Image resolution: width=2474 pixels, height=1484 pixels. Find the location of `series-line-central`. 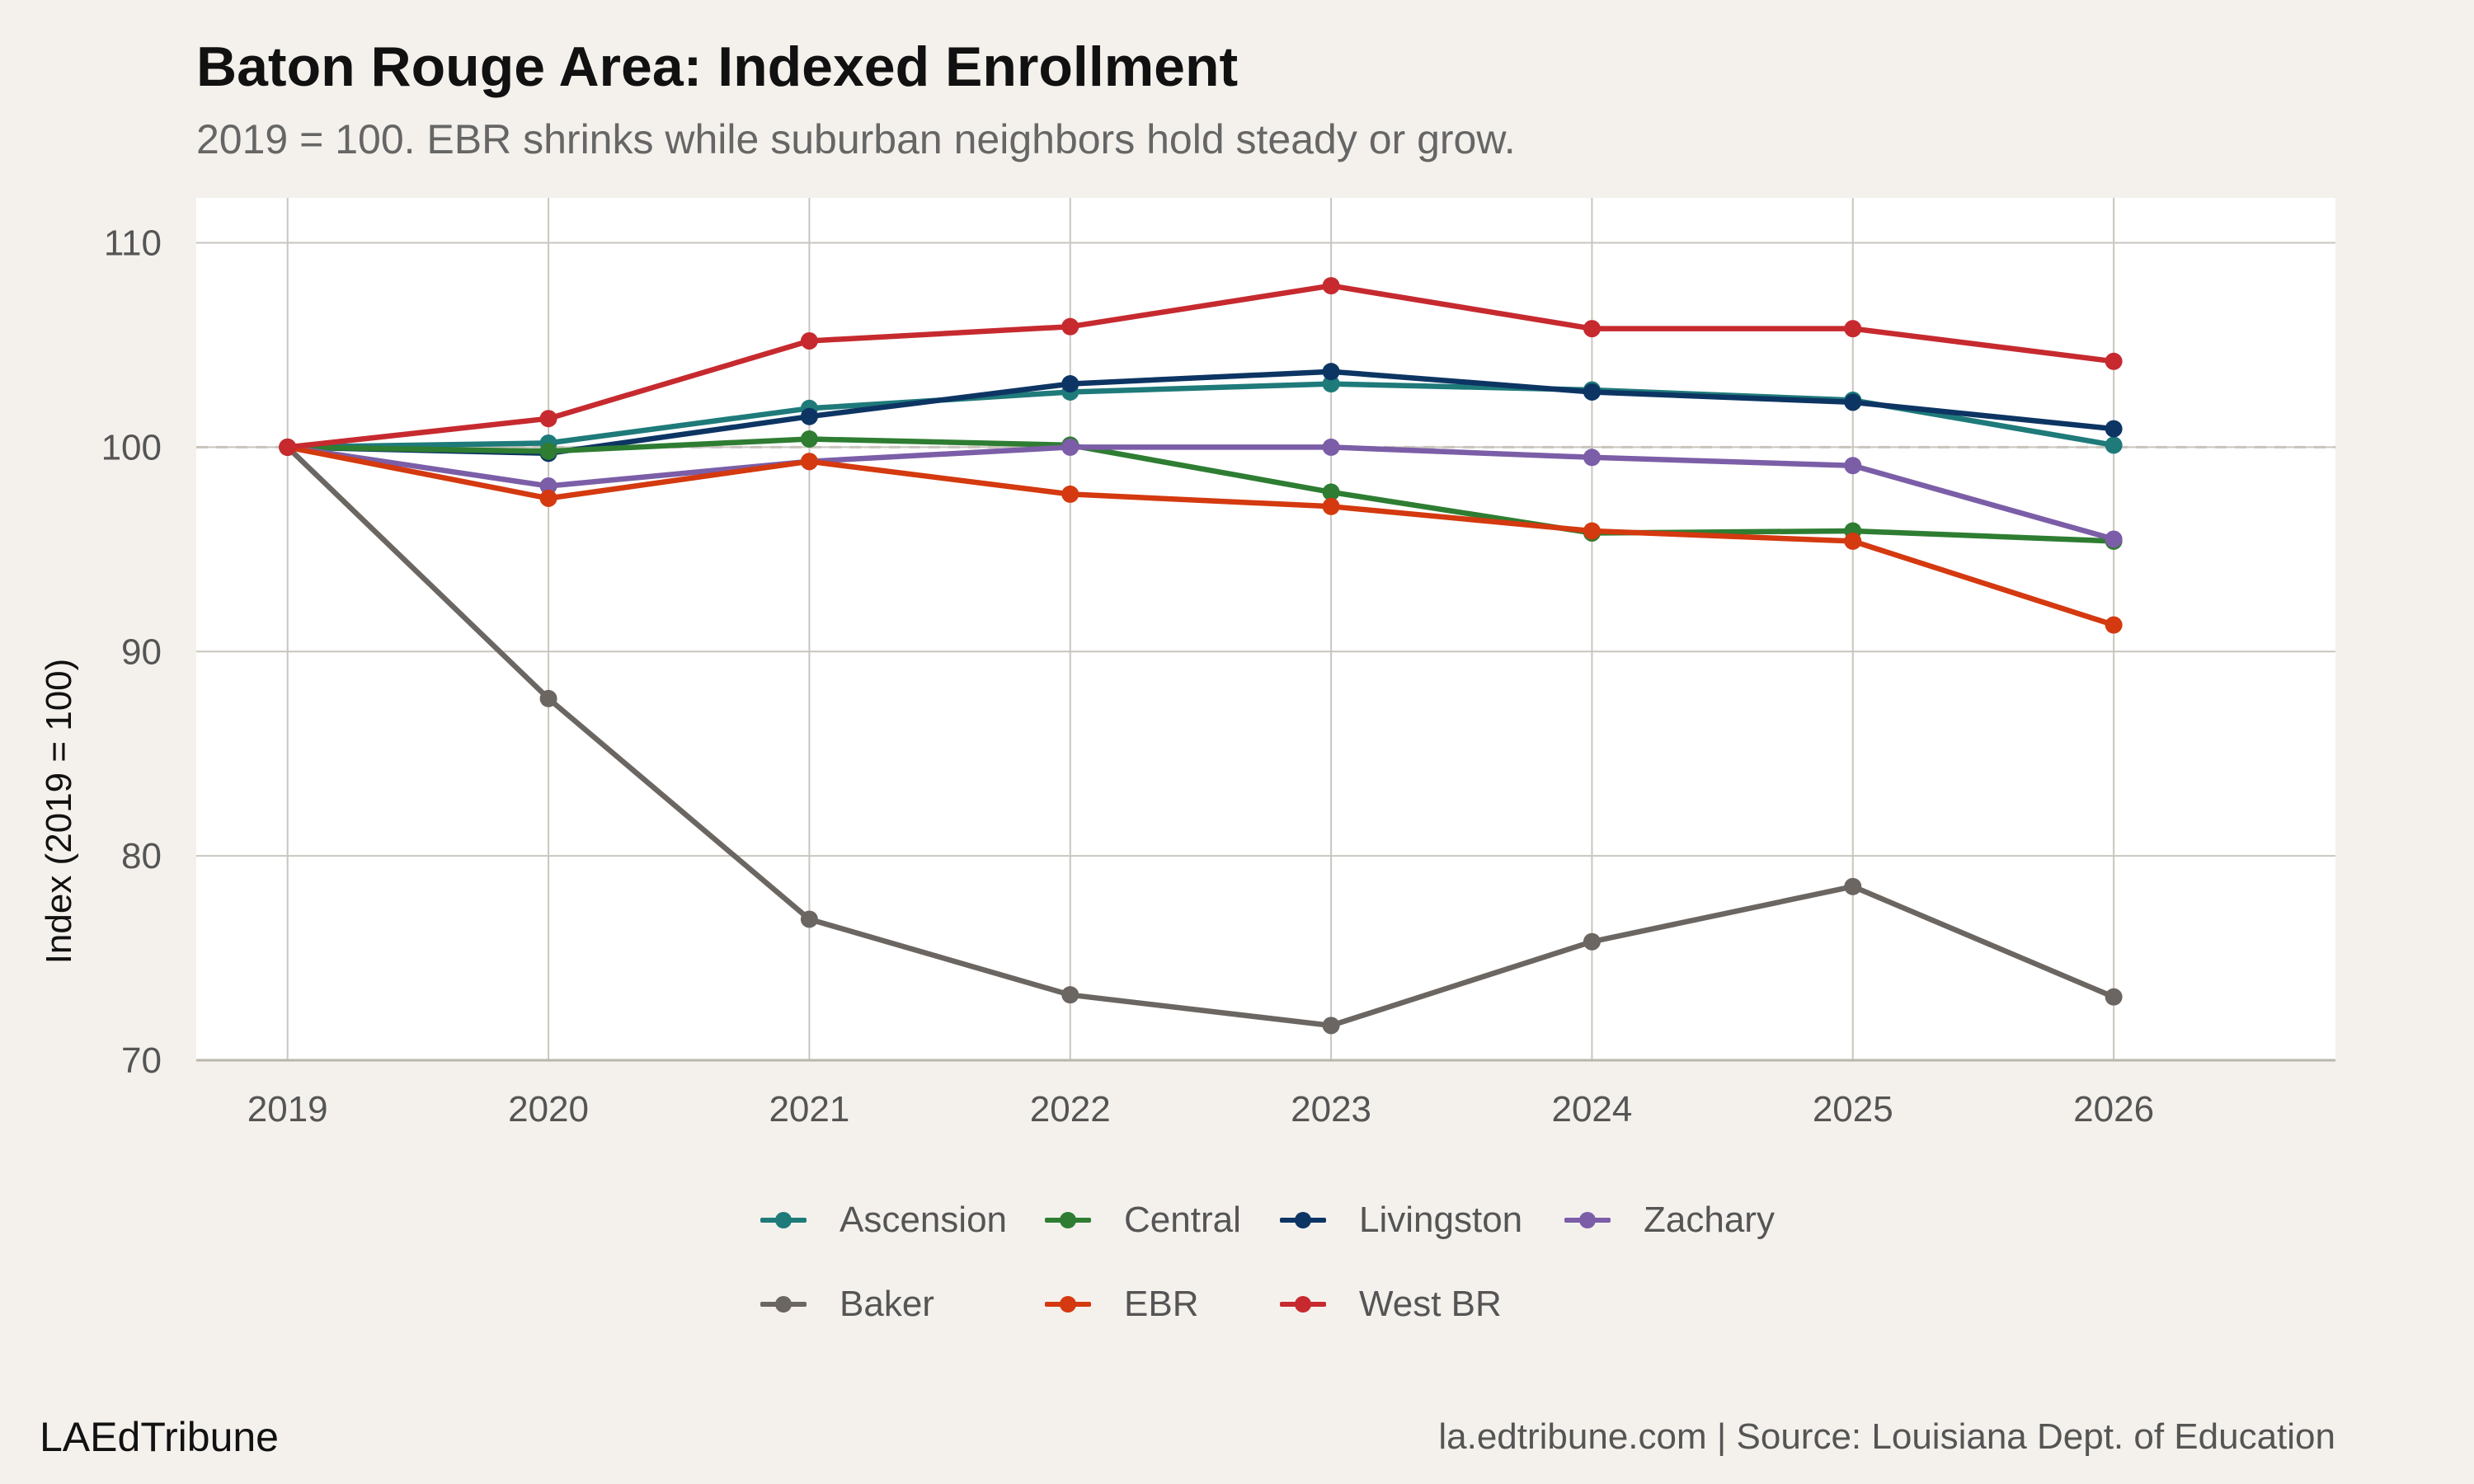

series-line-central is located at coordinates (1201, 490).